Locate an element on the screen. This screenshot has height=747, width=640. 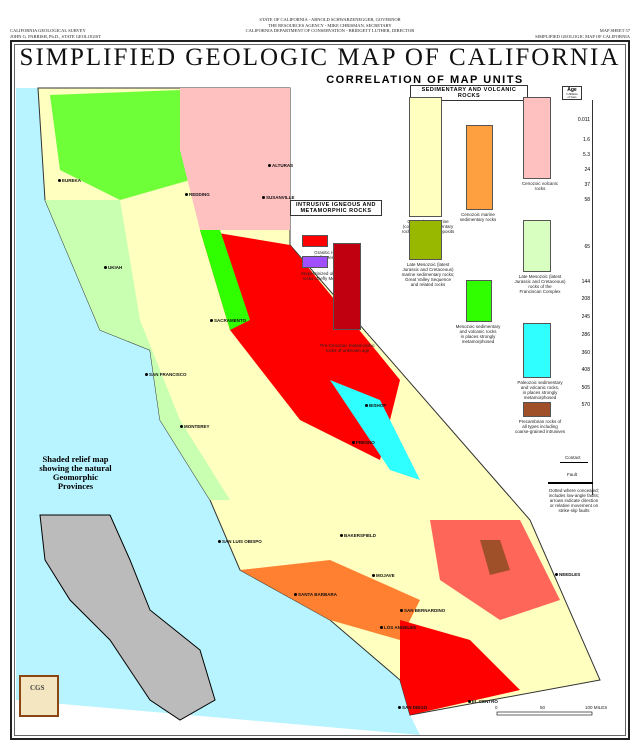
city-label: MONTEREY is located at coordinates (195, 426).